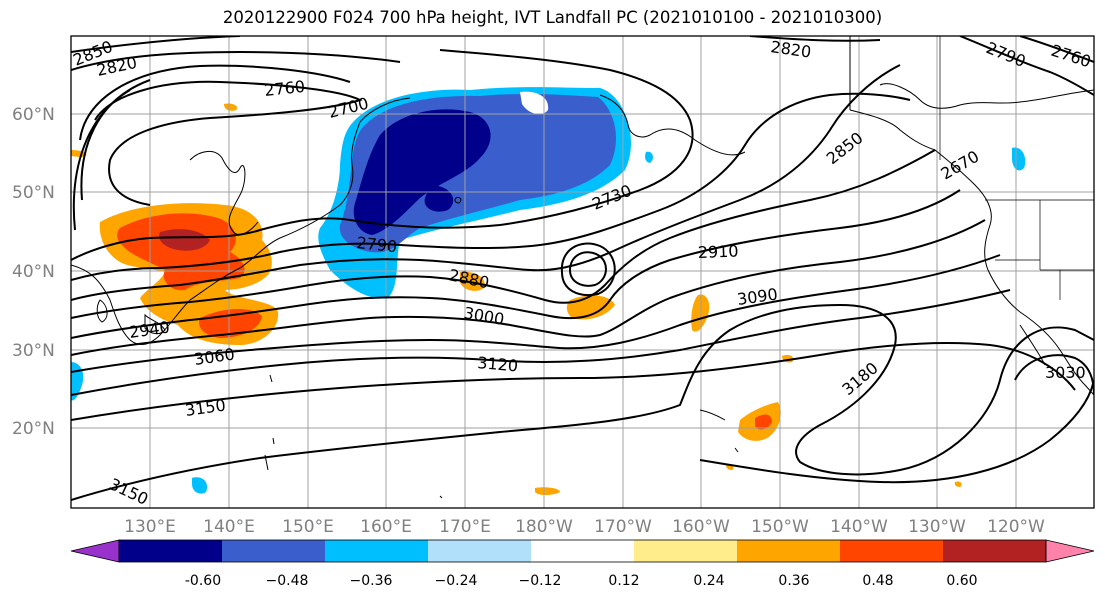 This screenshot has height=601, width=1105. What do you see at coordinates (1070, 551) in the screenshot?
I see `colorbar-extension-high` at bounding box center [1070, 551].